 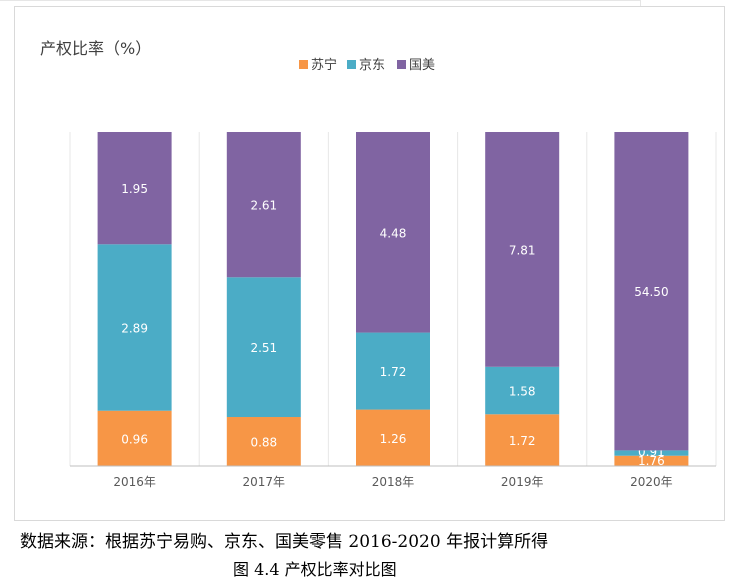 What do you see at coordinates (95, 48) in the screenshot?
I see `chart-title: 产权比率（%）` at bounding box center [95, 48].